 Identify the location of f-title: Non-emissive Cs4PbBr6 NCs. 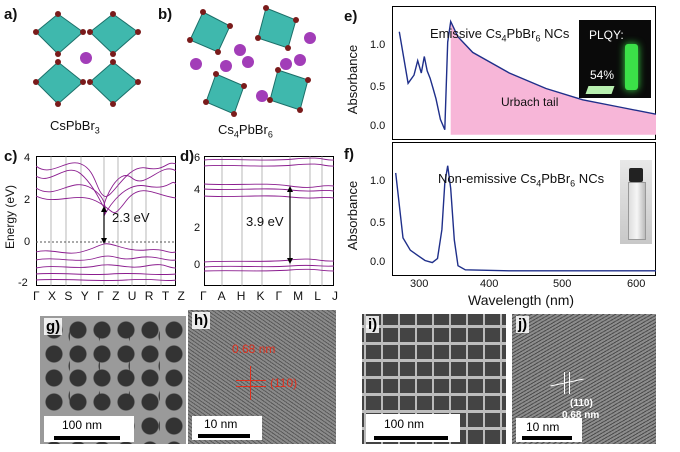
(521, 180).